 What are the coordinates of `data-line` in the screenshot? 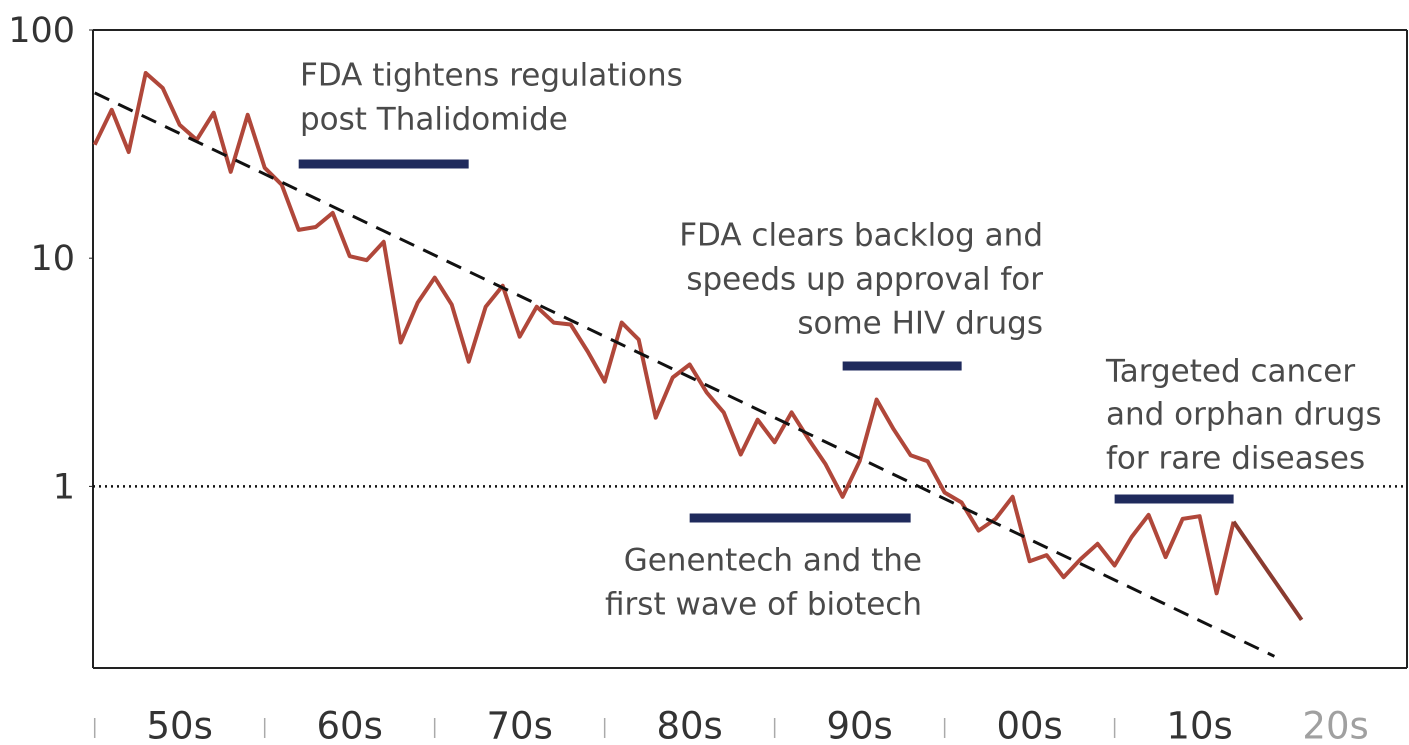 It's located at (1267, 571).